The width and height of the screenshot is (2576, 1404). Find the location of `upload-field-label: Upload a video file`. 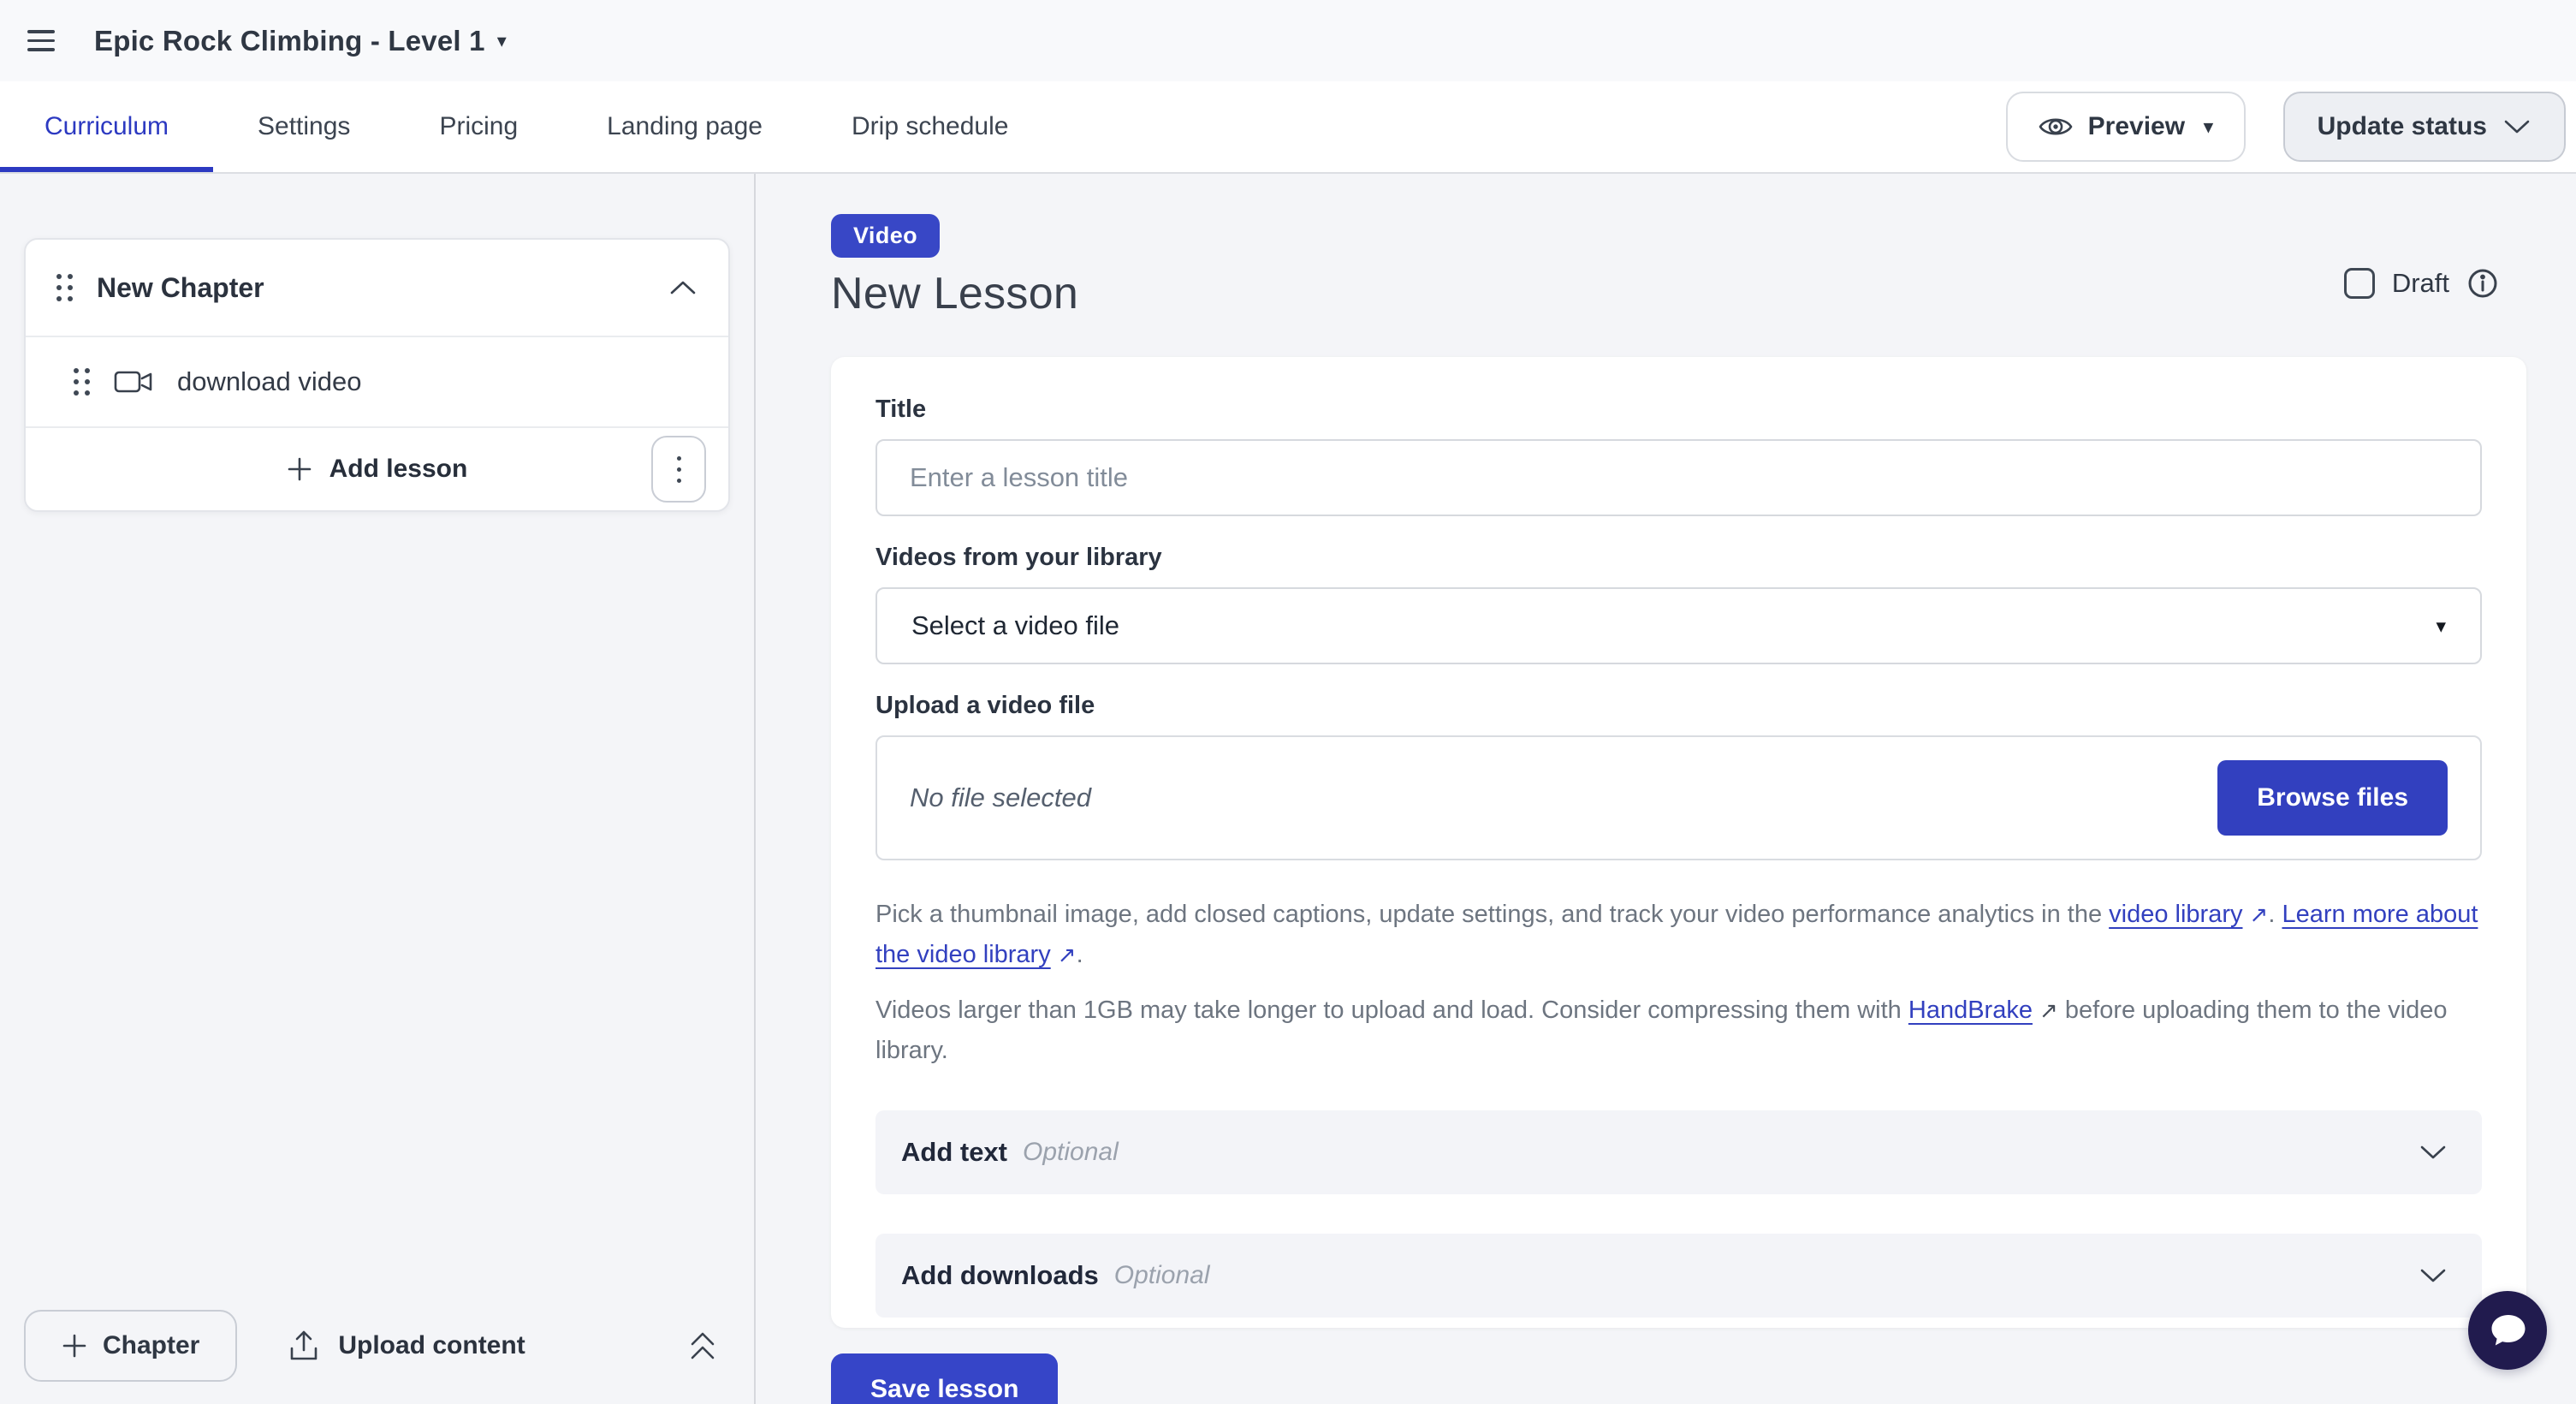

upload-field-label: Upload a video file is located at coordinates (985, 705).